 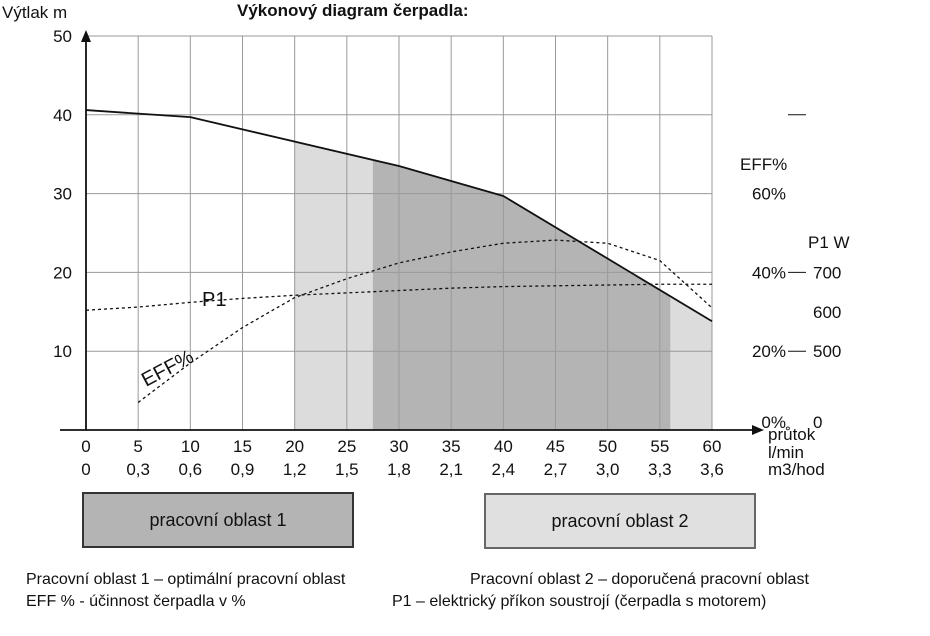 What do you see at coordinates (214, 300) in the screenshot?
I see `p1-curve-label: P1` at bounding box center [214, 300].